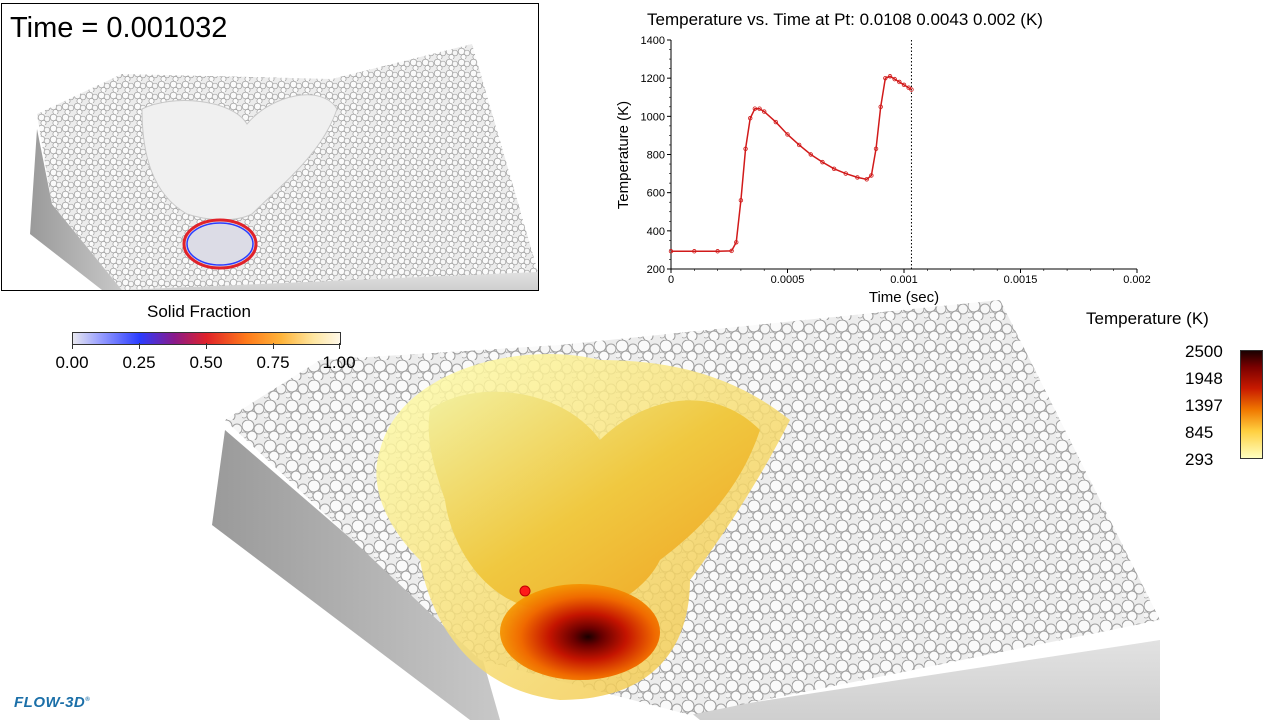  I want to click on chart-axes, so click(903, 155).